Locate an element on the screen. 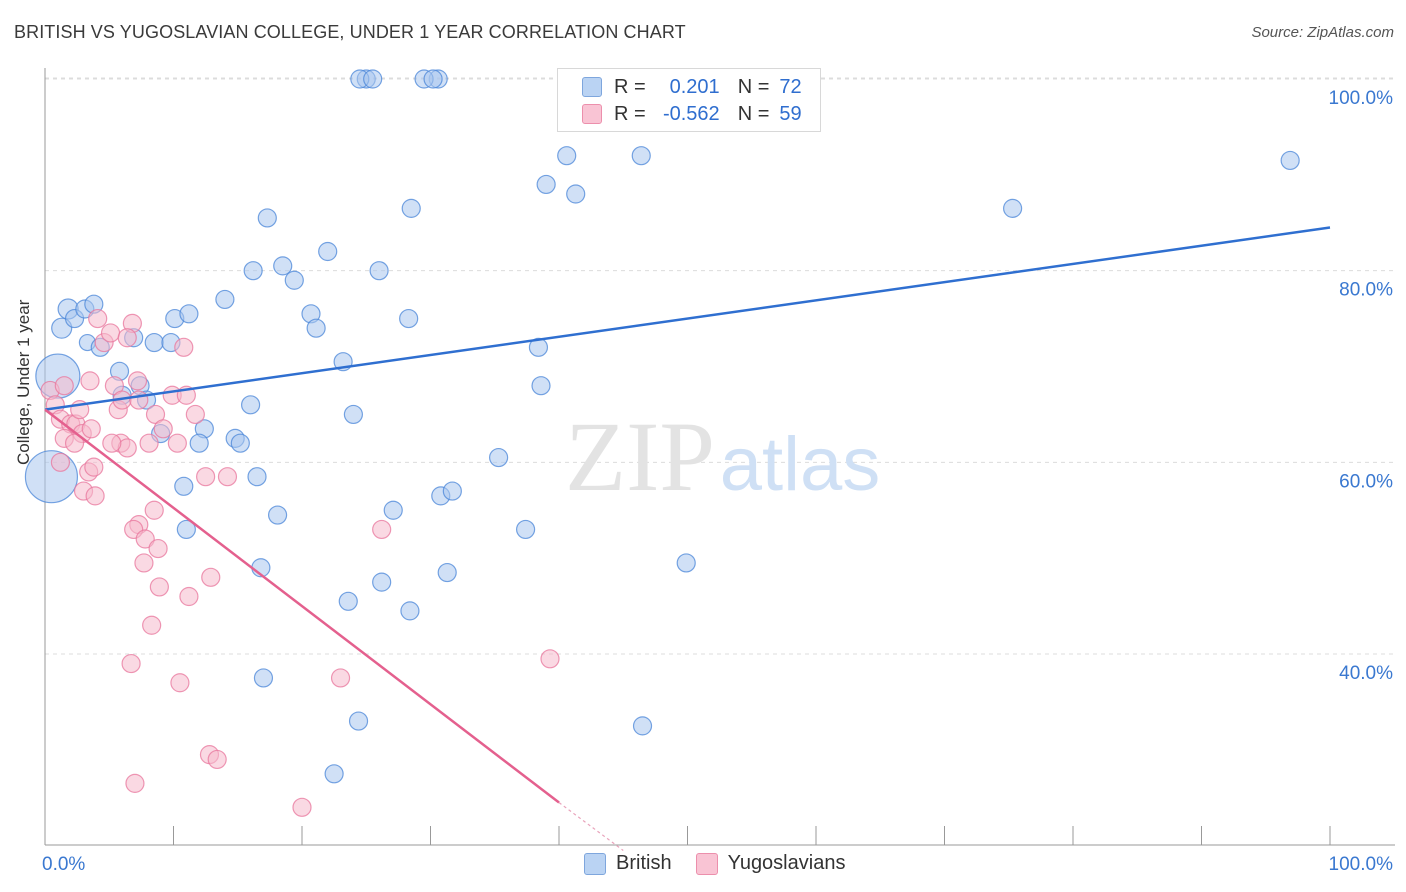 Image resolution: width=1406 pixels, height=892 pixels. x-tick-label: 0.0% is located at coordinates (63, 864).